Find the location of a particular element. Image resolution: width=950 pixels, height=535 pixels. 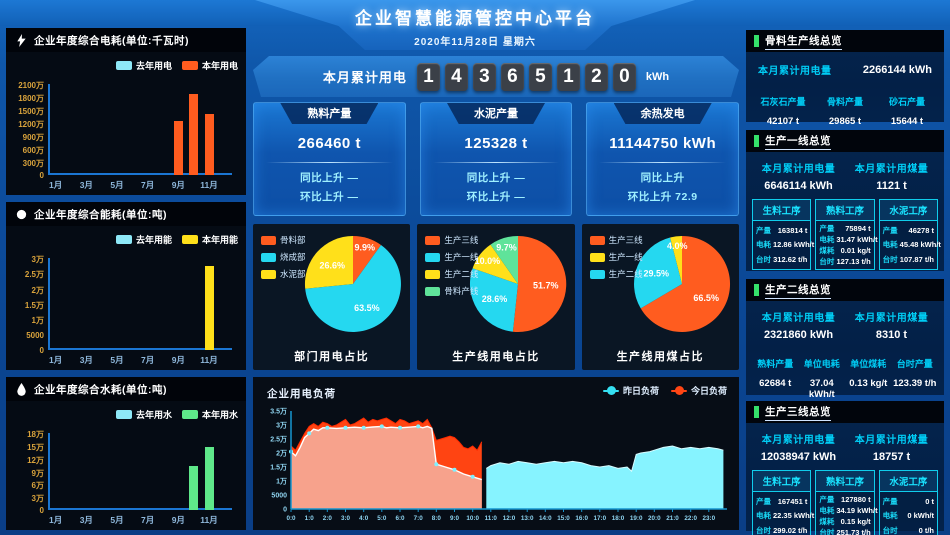

legend-item: 去年用电 is located at coordinates (143, 65).